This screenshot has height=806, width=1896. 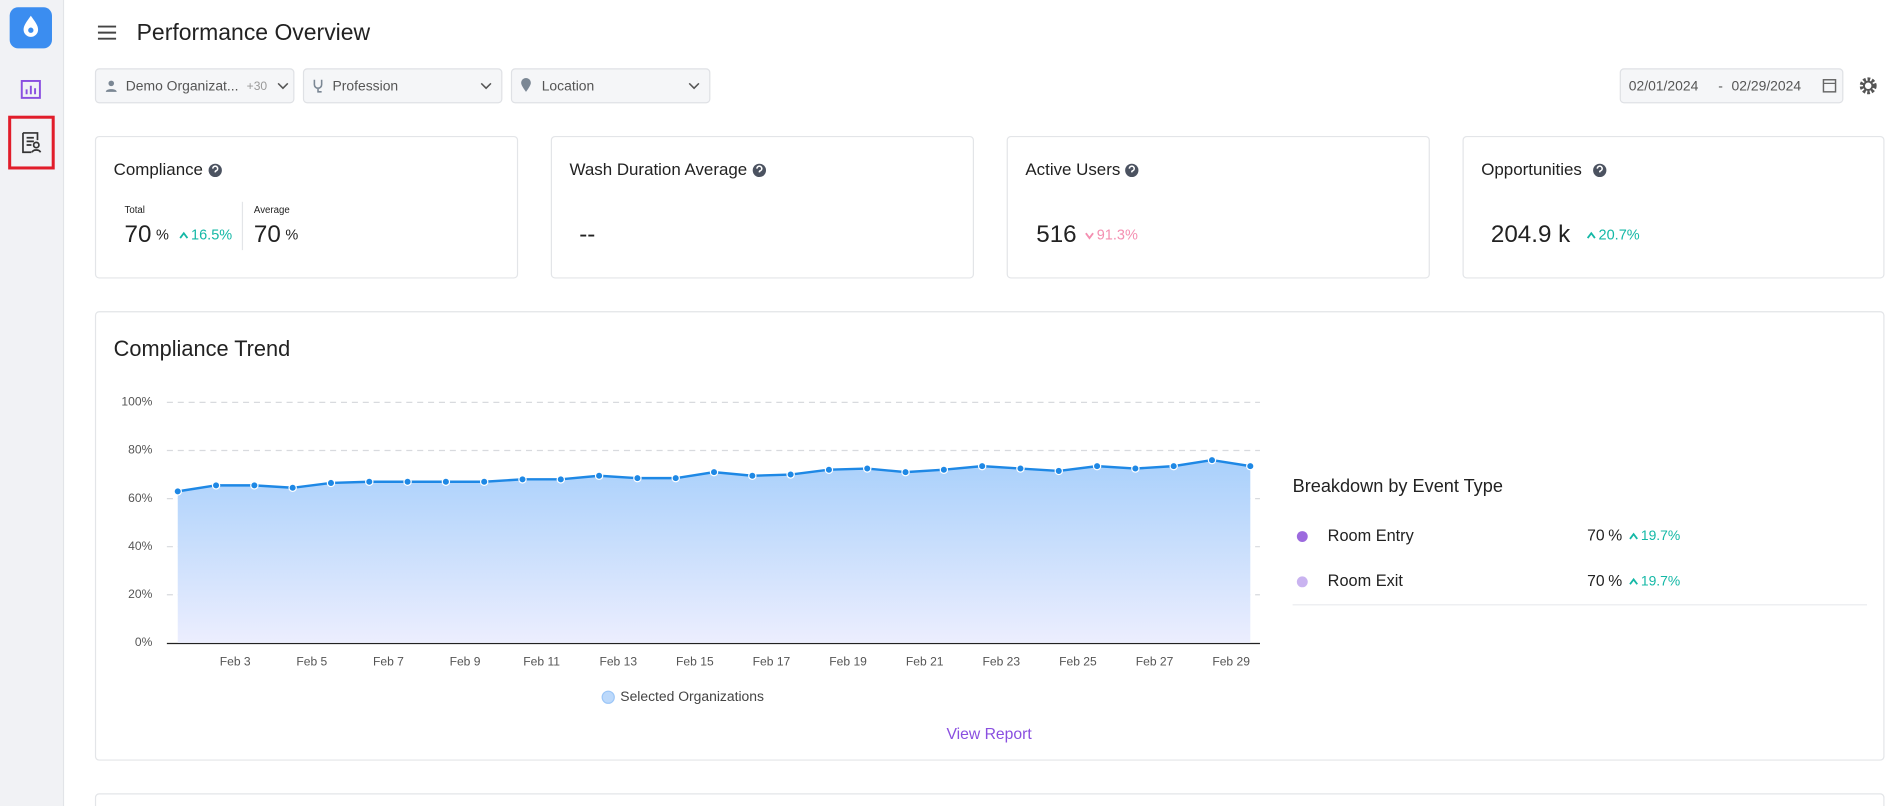 I want to click on next-card, so click(x=989, y=799).